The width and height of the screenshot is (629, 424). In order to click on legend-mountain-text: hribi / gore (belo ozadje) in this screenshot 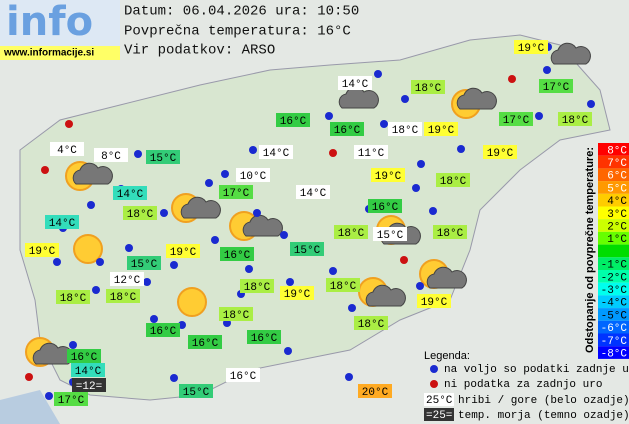, I will do `click(543, 401)`.